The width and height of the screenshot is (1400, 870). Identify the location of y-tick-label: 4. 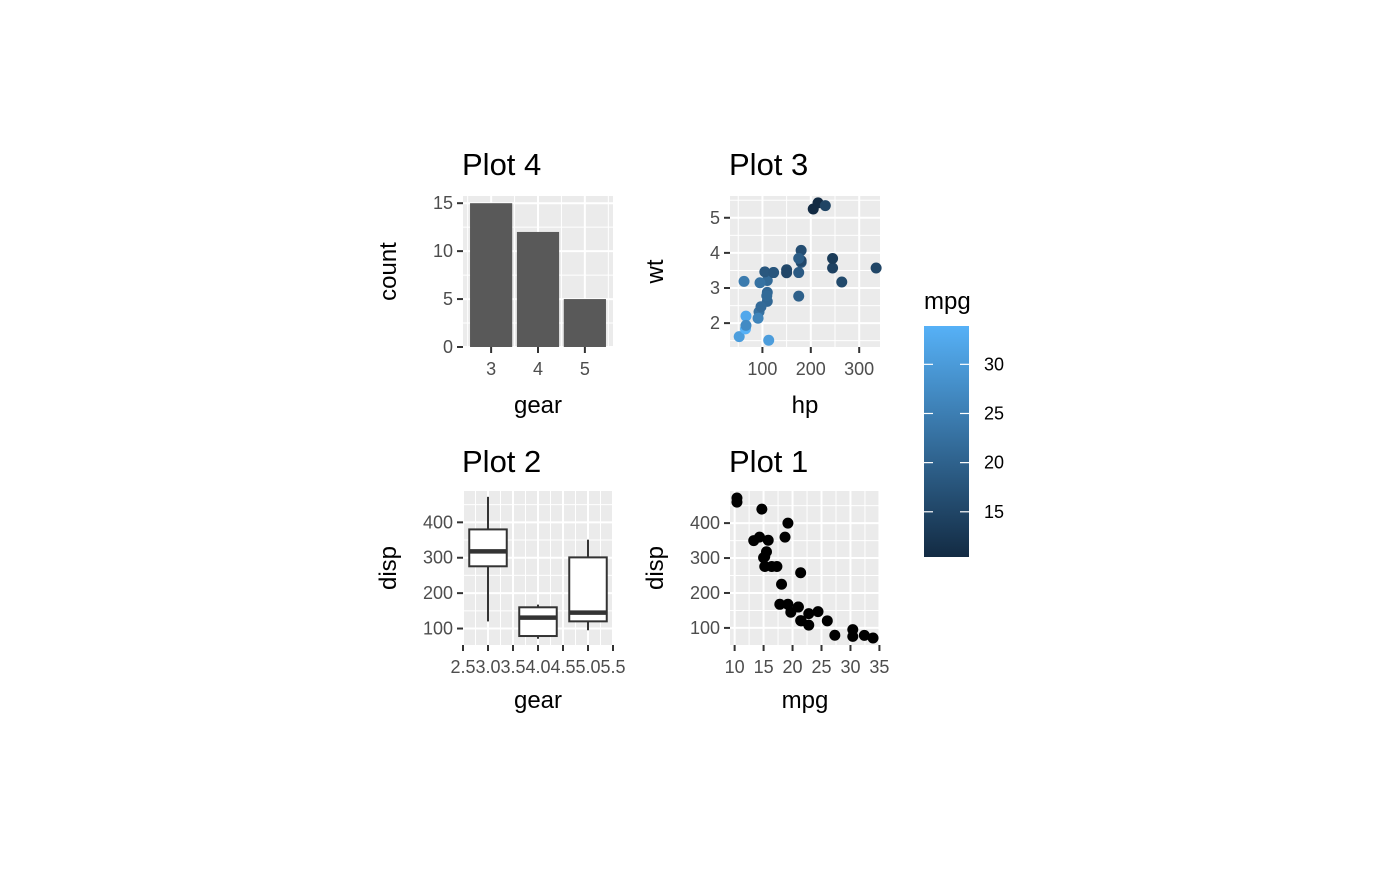
(715, 253).